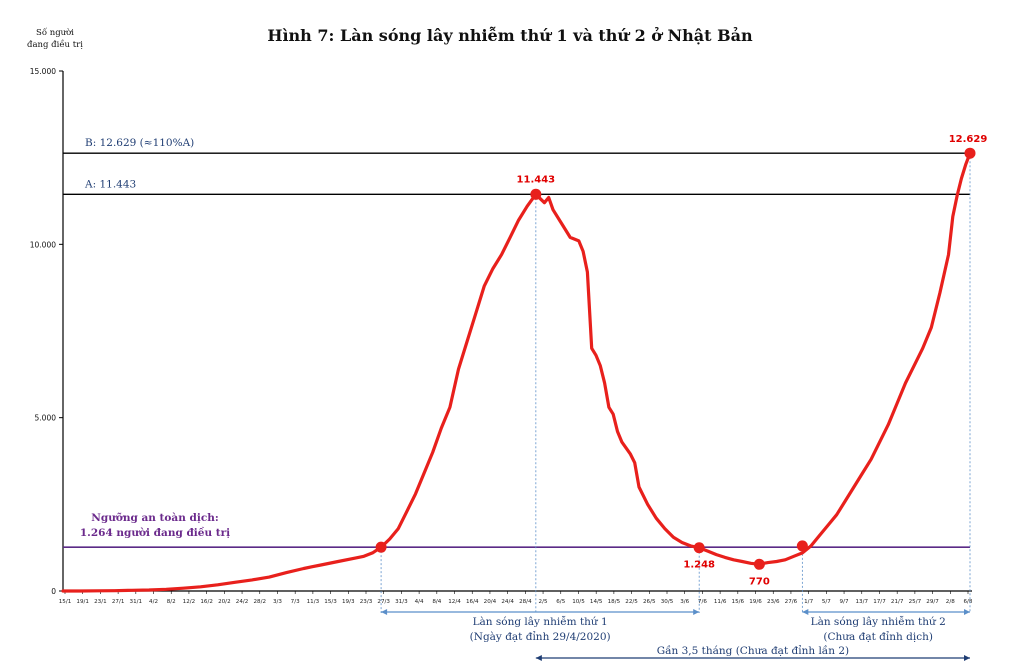 Image resolution: width=1020 pixels, height=672 pixels. What do you see at coordinates (879, 602) in the screenshot?
I see `x-tick-label: 17/7` at bounding box center [879, 602].